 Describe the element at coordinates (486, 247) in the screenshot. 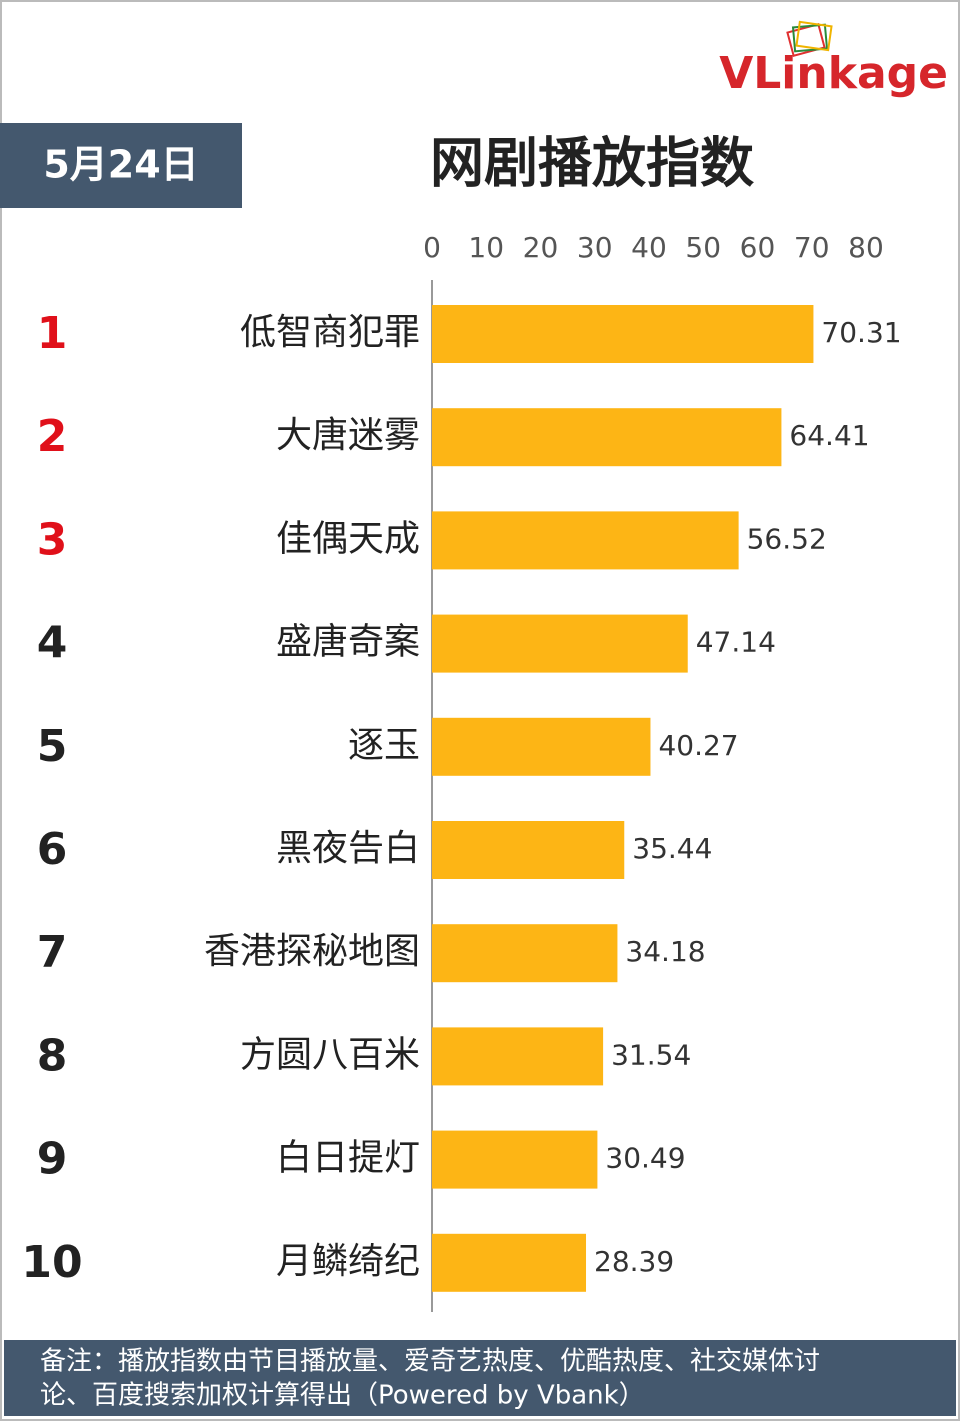

I see `x-tick-label: 10` at that location.